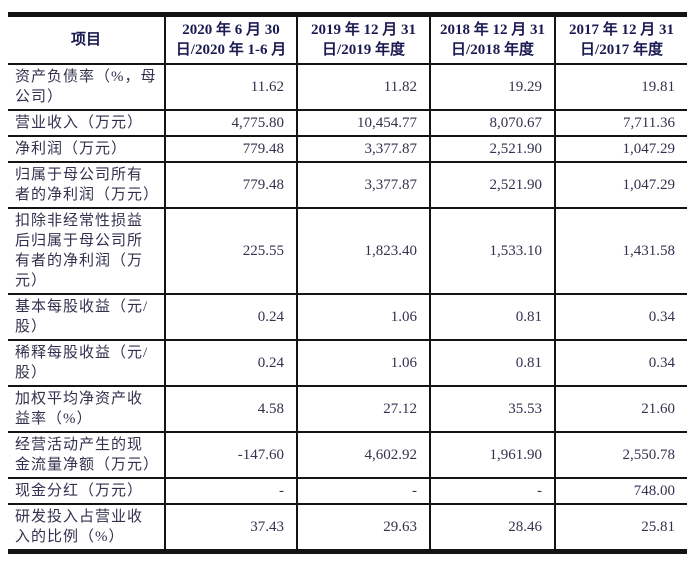 The height and width of the screenshot is (562, 696). I want to click on cell-value: 19.81, so click(620, 87).